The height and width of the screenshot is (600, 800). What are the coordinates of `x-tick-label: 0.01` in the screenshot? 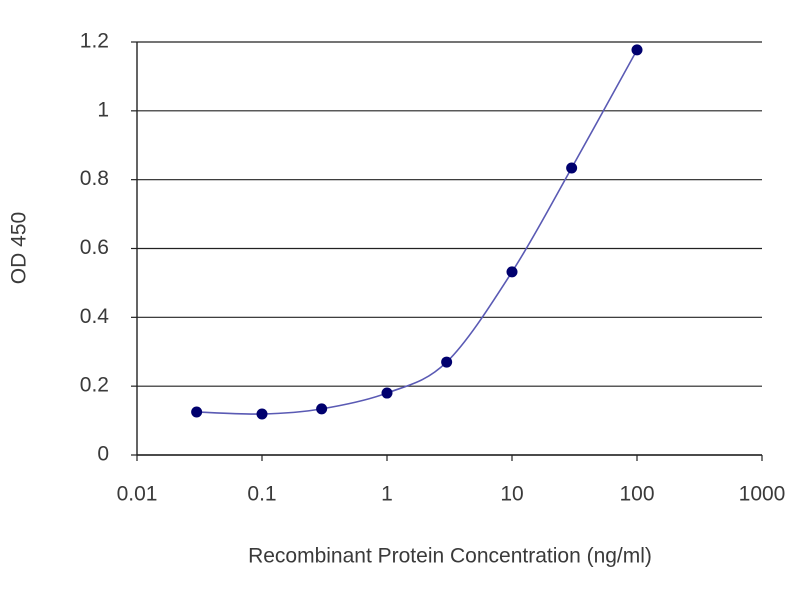 It's located at (137, 494).